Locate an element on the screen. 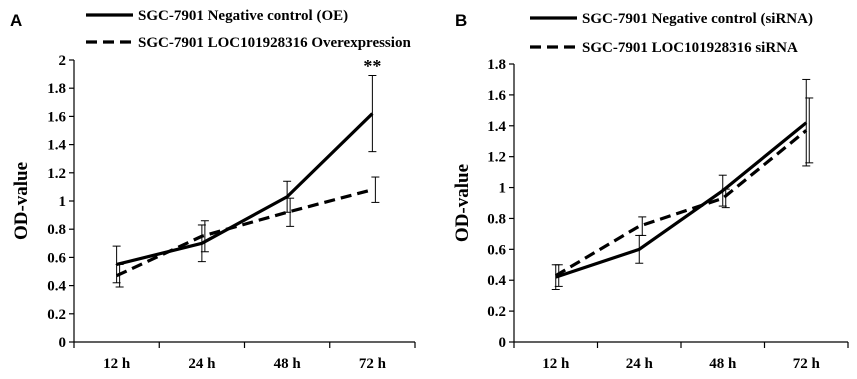  panel-b-x-tick-label: 12 h is located at coordinates (556, 364).